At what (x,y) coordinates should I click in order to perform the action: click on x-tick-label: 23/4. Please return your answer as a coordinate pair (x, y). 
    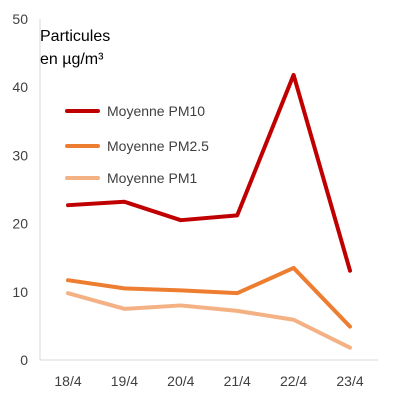
    Looking at the image, I should click on (349, 381).